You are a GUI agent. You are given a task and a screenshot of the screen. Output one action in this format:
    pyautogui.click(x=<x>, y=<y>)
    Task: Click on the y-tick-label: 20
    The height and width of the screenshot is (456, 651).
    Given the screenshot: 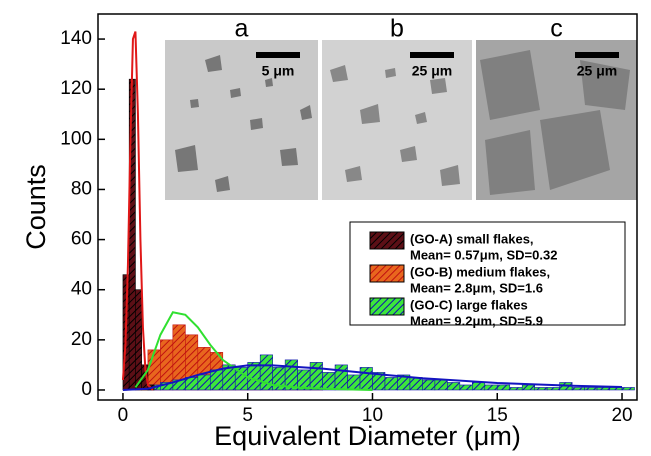 What is the action you would take?
    pyautogui.click(x=81, y=339)
    